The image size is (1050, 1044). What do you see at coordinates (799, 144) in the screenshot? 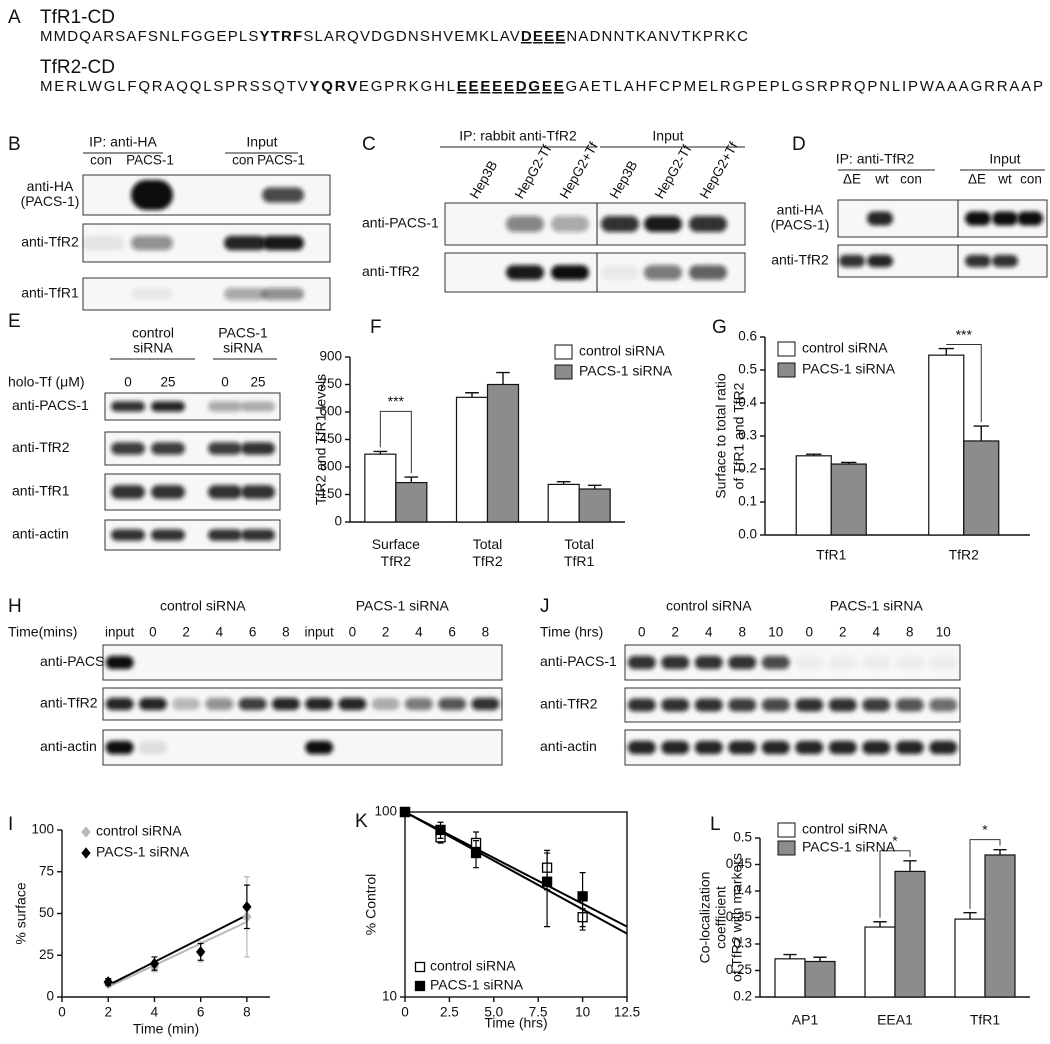
I see `panel-label: D` at bounding box center [799, 144].